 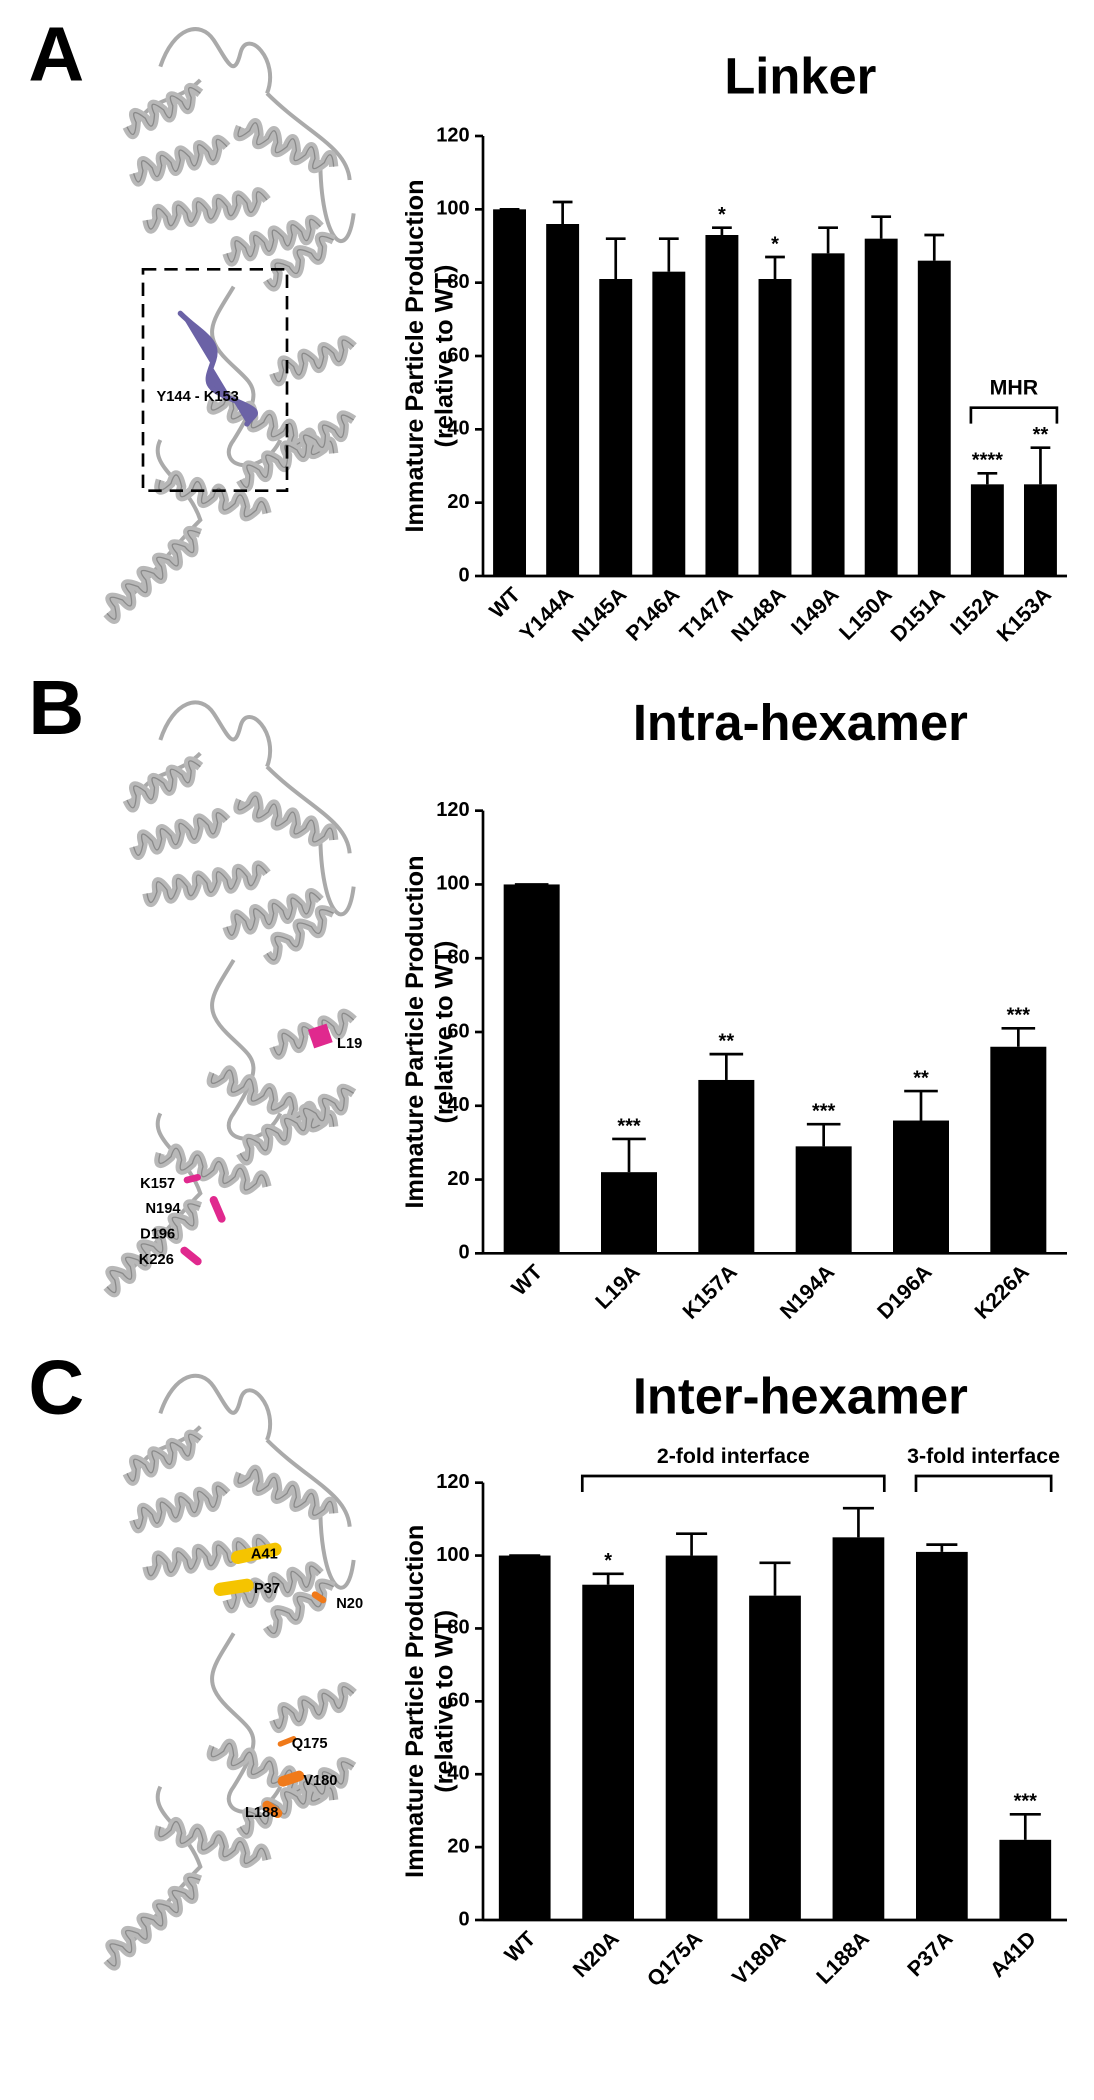 I want to click on y-axis-label: (relative to WT), so click(x=444, y=356).